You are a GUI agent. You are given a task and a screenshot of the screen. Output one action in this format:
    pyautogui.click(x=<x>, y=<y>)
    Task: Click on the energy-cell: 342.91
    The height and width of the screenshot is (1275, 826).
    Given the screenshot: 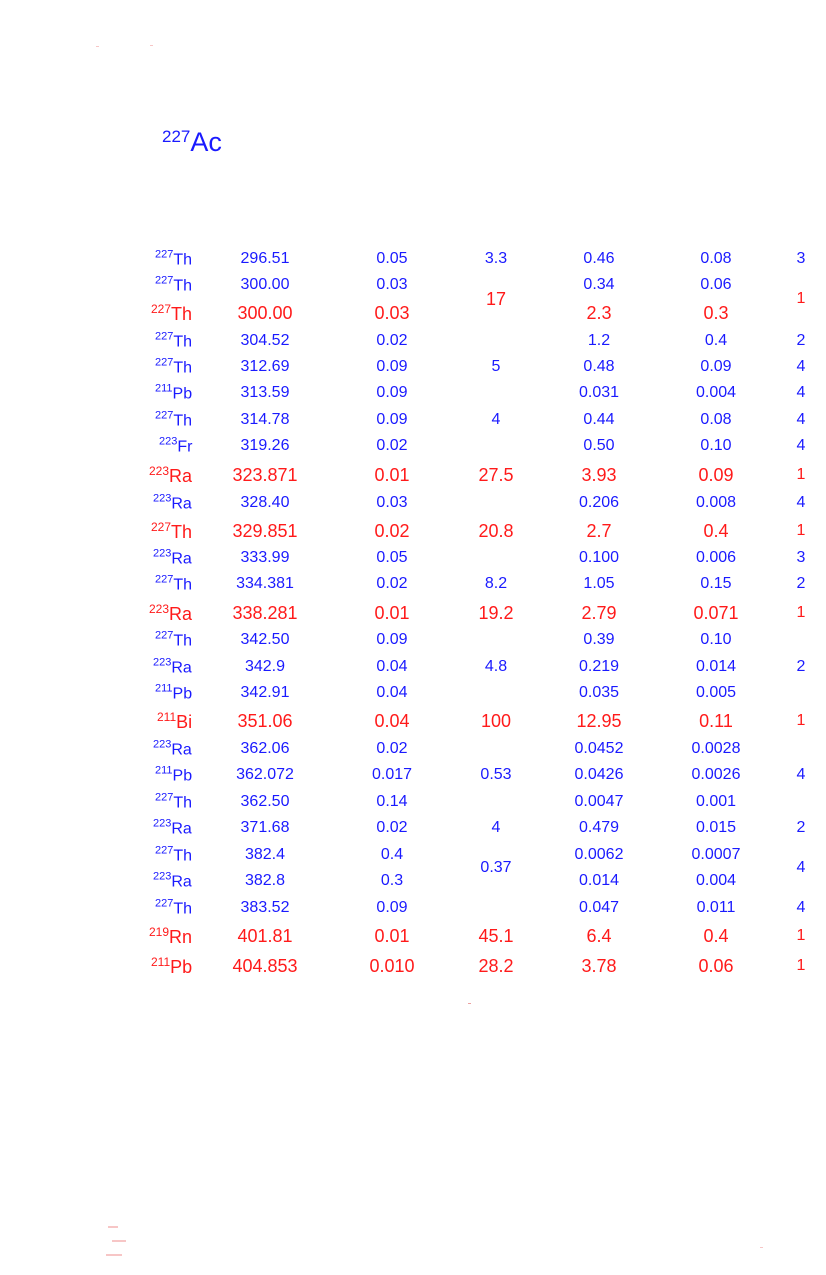 What is the action you would take?
    pyautogui.click(x=265, y=692)
    